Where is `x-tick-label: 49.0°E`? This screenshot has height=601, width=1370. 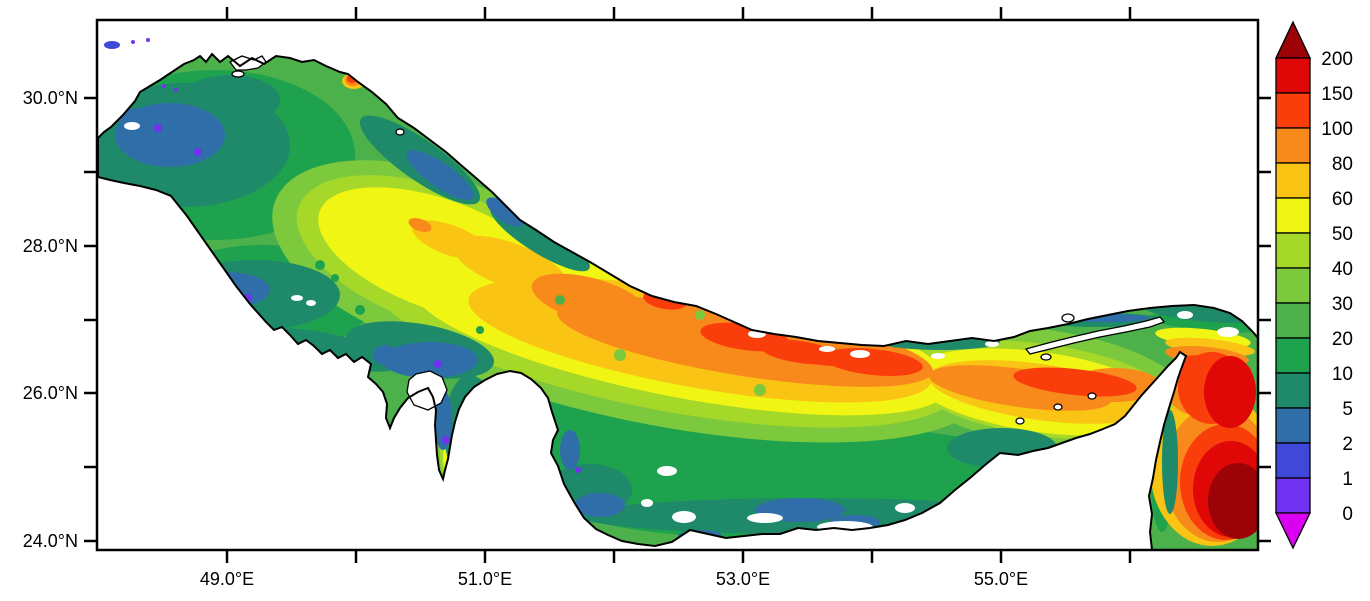 x-tick-label: 49.0°E is located at coordinates (227, 579).